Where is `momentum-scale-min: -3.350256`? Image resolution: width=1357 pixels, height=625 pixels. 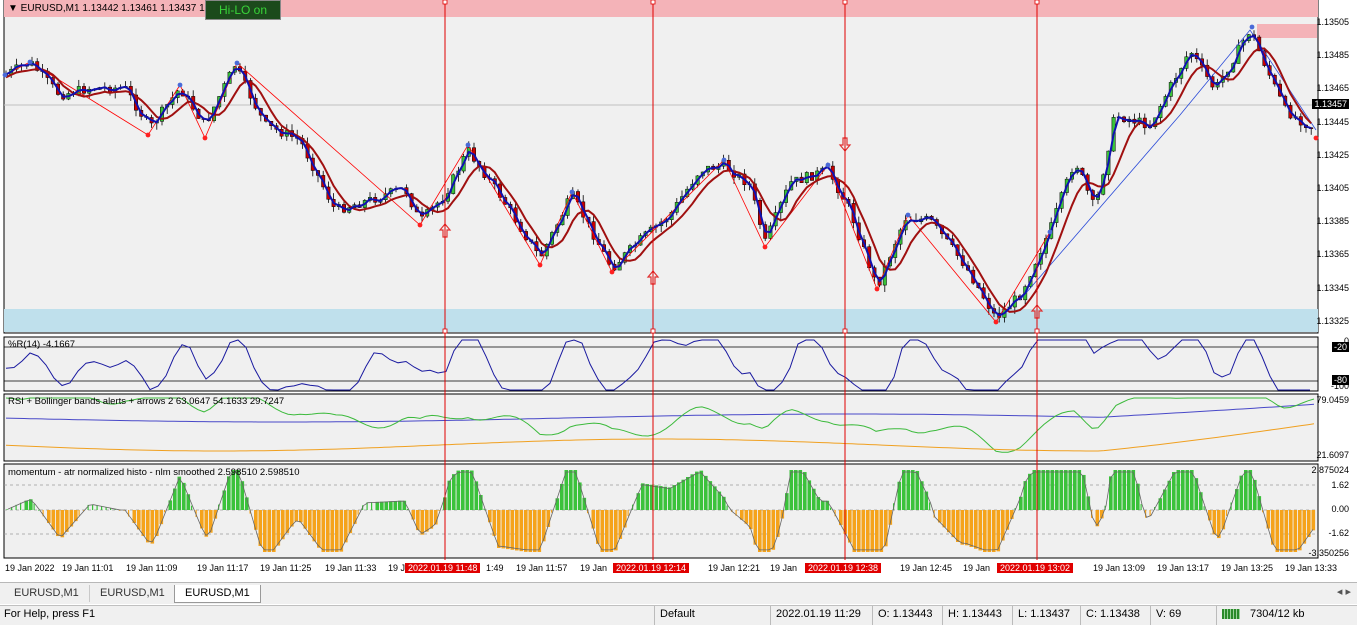
momentum-scale-min: -3.350256 is located at coordinates (1328, 553).